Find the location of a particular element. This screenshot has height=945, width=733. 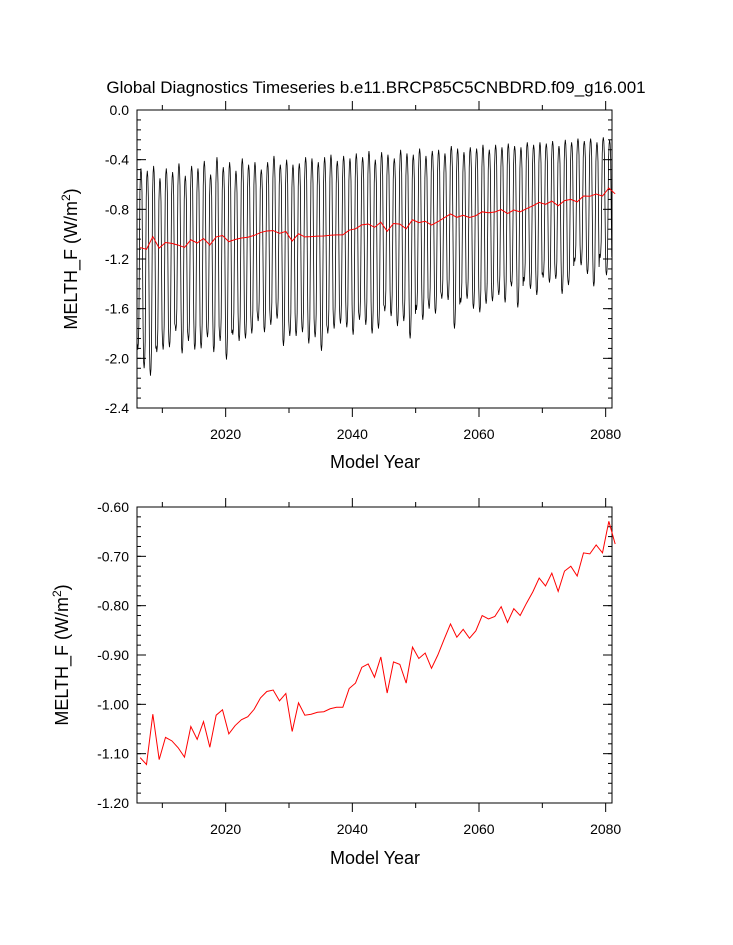

y-tick-label: -0.60 is located at coordinates (113, 507).